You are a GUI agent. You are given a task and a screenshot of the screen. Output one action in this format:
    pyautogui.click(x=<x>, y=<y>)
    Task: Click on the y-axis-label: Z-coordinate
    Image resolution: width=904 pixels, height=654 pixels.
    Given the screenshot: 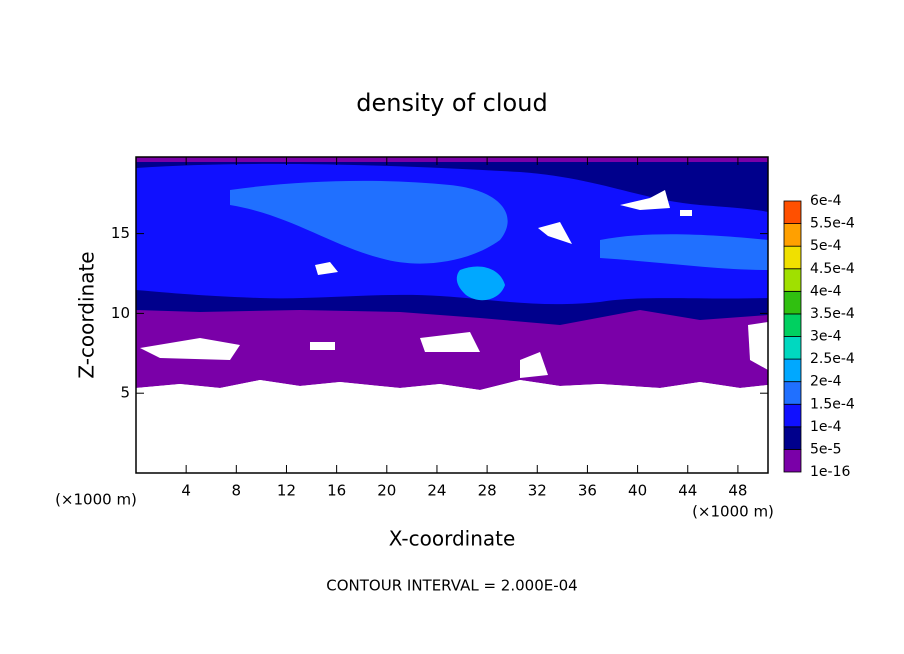 What is the action you would take?
    pyautogui.click(x=87, y=314)
    